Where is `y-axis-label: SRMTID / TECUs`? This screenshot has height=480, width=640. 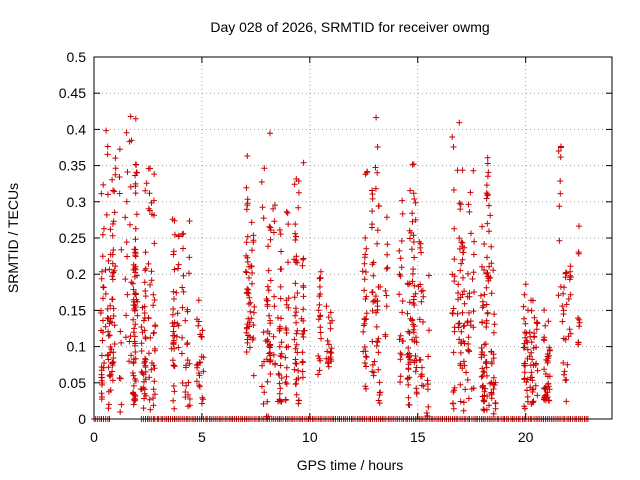
y-axis-label: SRMTID / TECUs is located at coordinates (13, 238).